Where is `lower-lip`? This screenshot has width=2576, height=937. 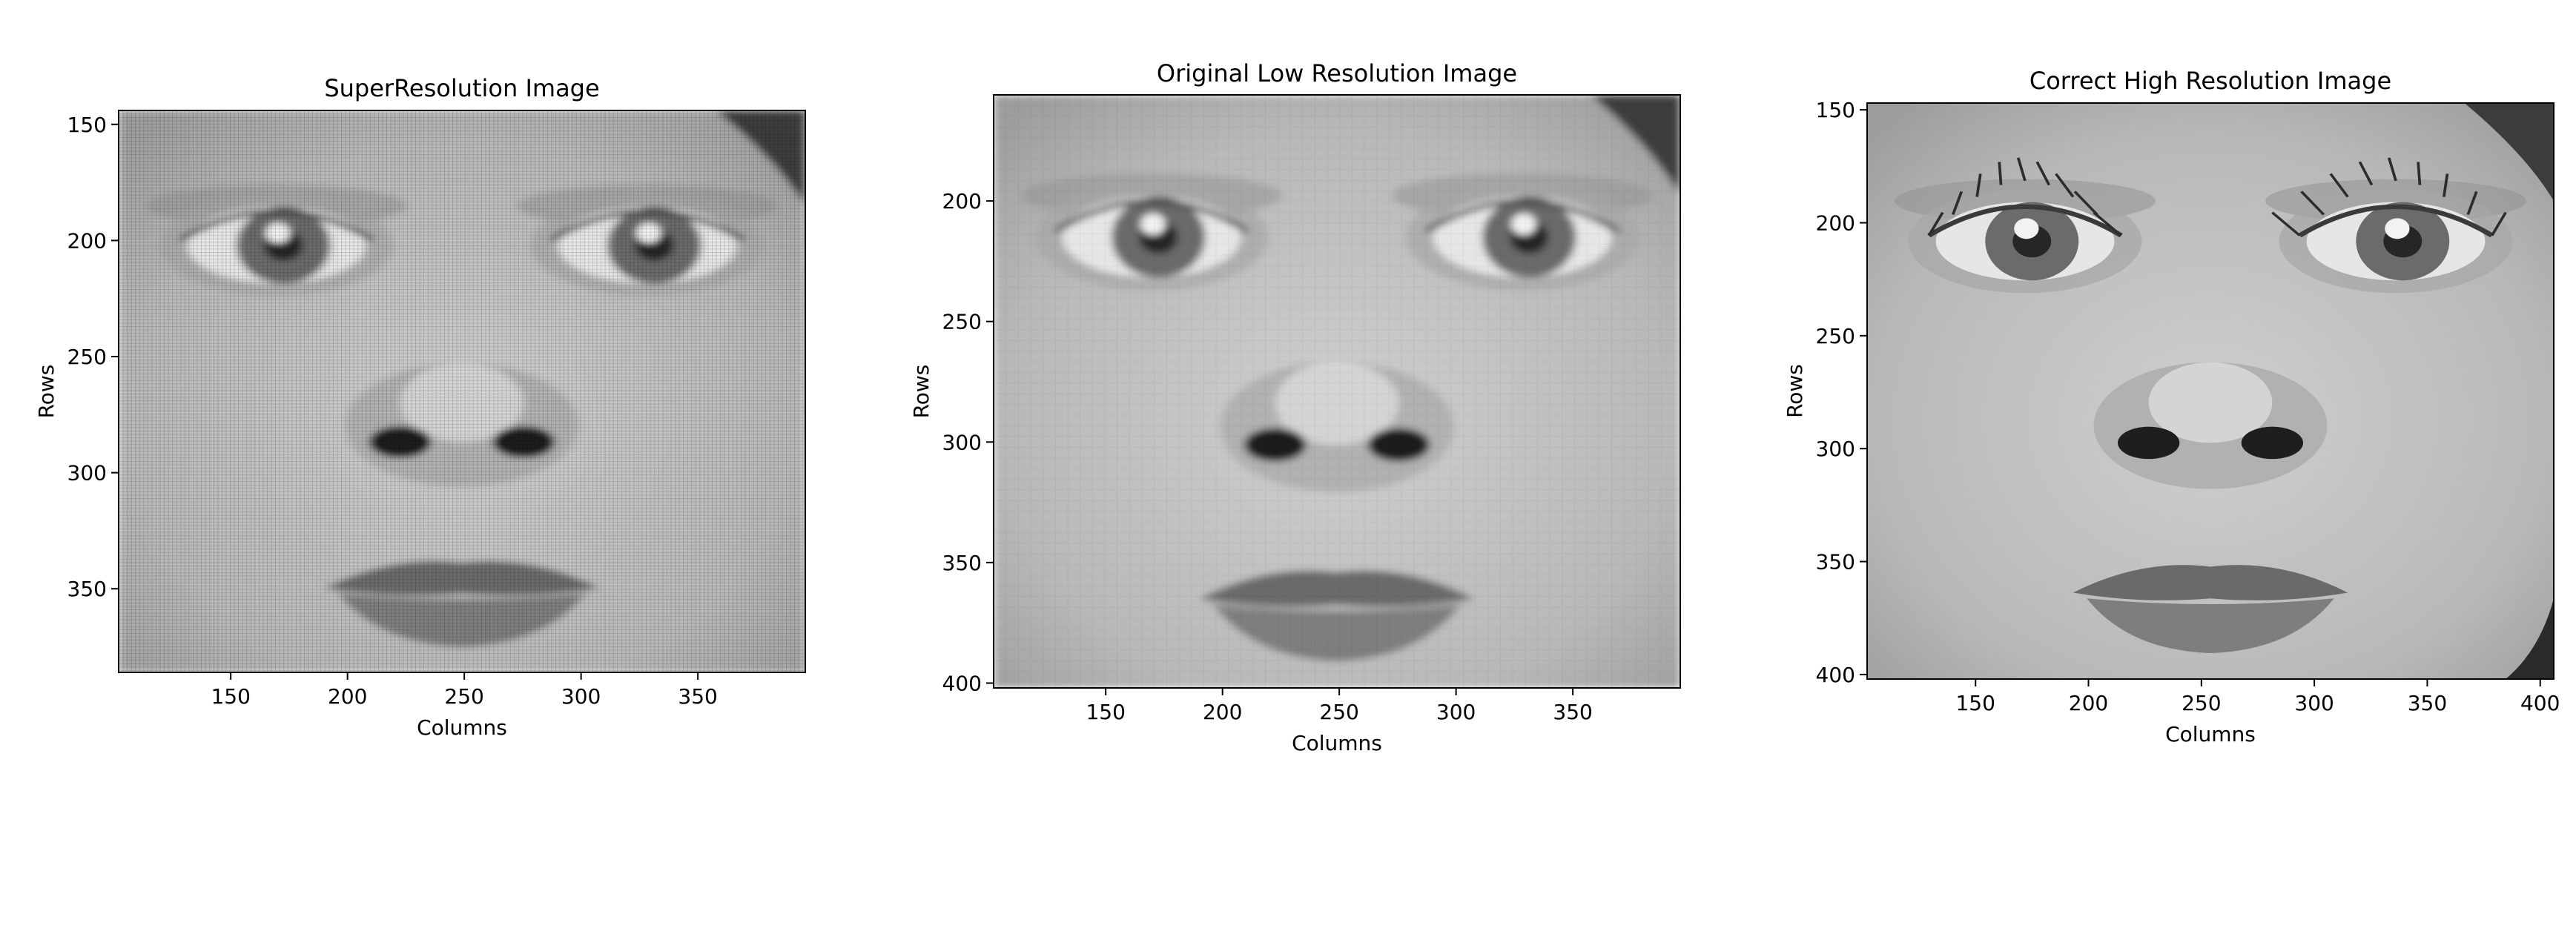
lower-lip is located at coordinates (2210, 626).